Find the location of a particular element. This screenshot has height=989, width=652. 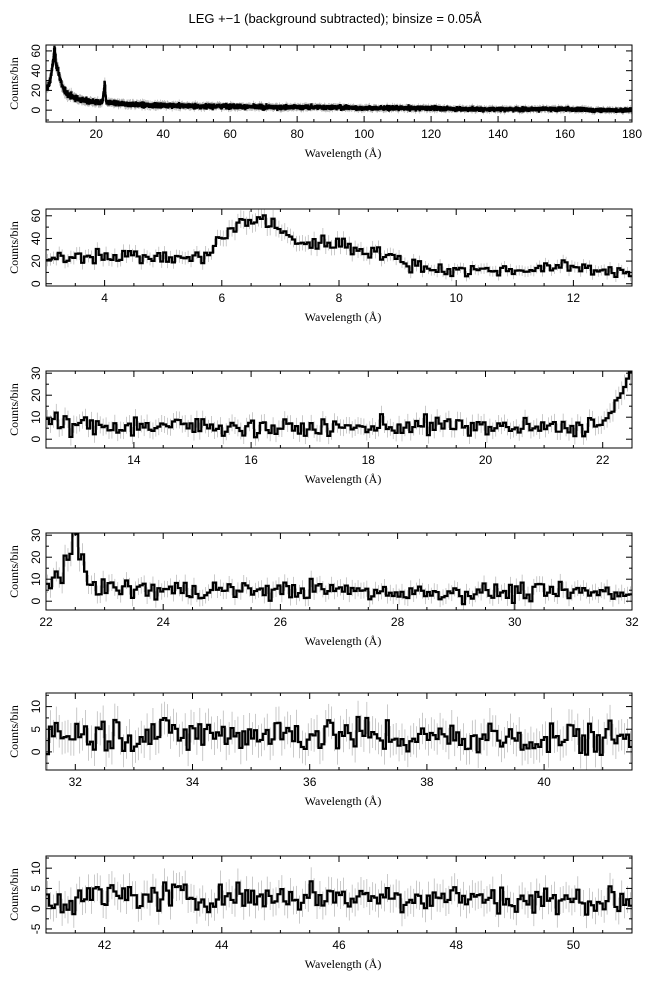

panel-2: 4 6 8 10 12 0 20 40 60 Wavelength (Å) Counts/bin is located at coordinates (320, 266).